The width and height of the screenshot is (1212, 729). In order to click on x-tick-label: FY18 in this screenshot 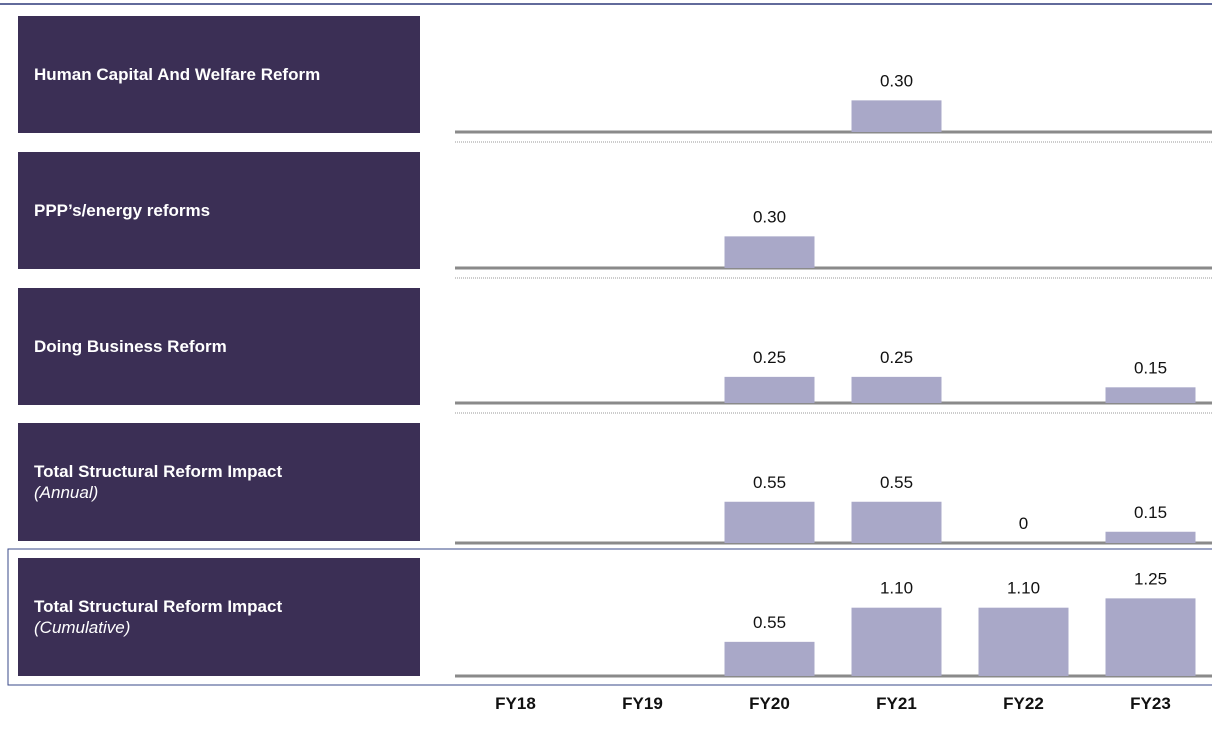, I will do `click(515, 703)`.